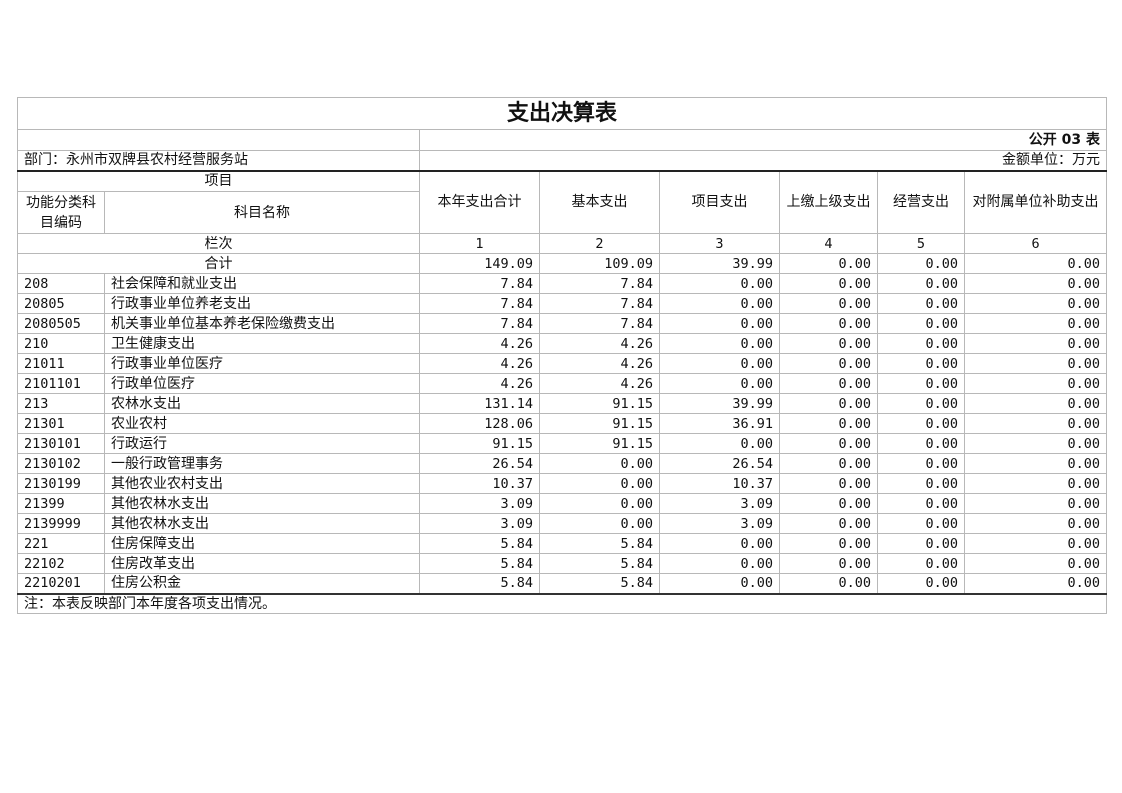 Image resolution: width=1122 pixels, height=793 pixels. What do you see at coordinates (61, 343) in the screenshot?
I see `subject-code: 210` at bounding box center [61, 343].